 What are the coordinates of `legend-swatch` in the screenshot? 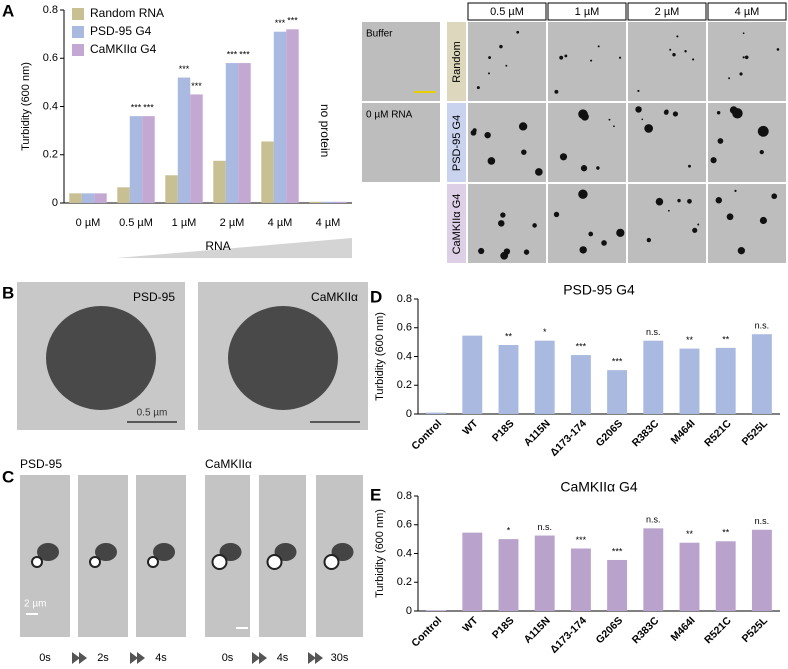 It's located at (78, 32).